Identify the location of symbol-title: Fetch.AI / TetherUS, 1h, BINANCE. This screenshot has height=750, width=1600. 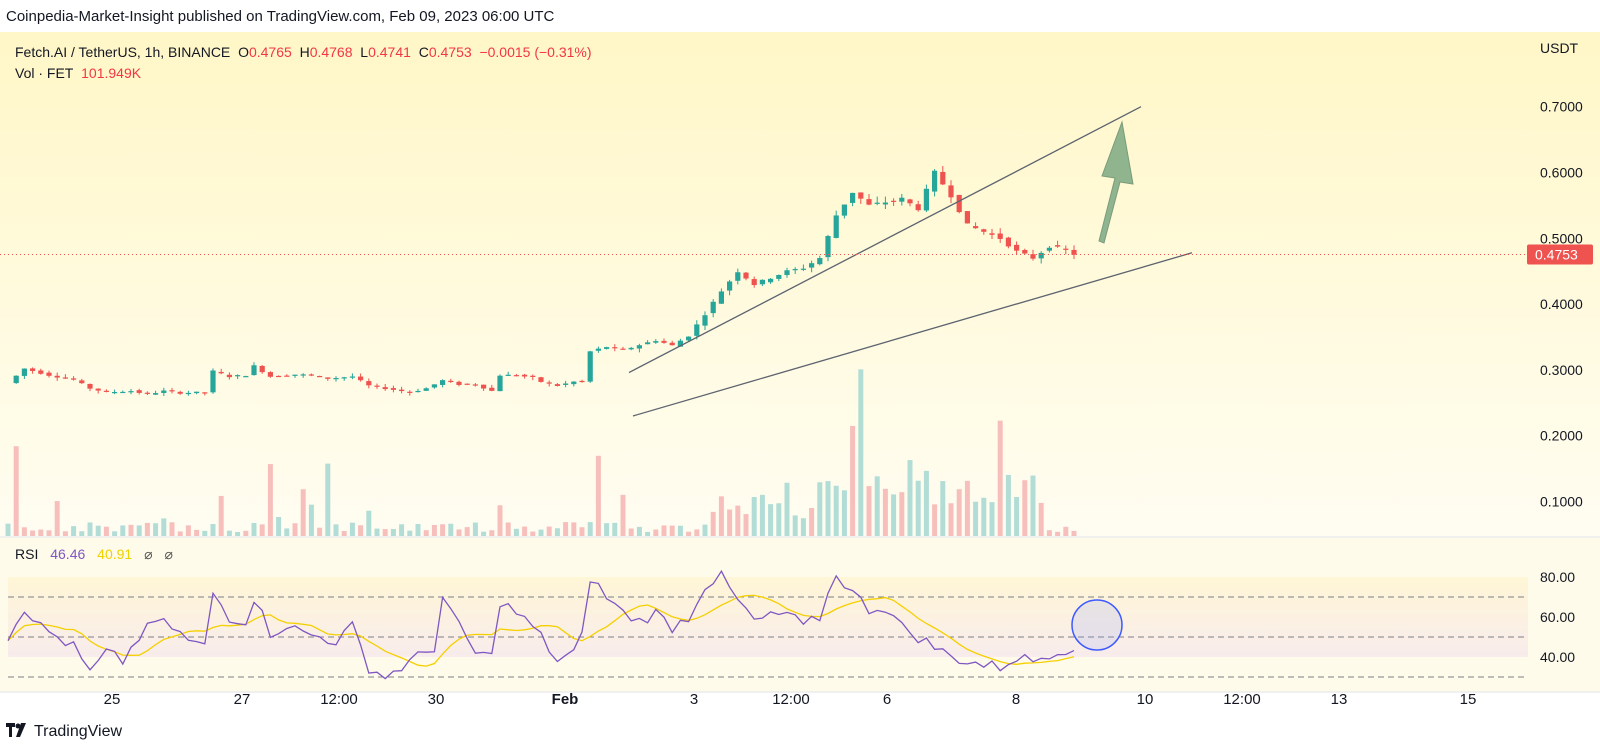
(123, 52).